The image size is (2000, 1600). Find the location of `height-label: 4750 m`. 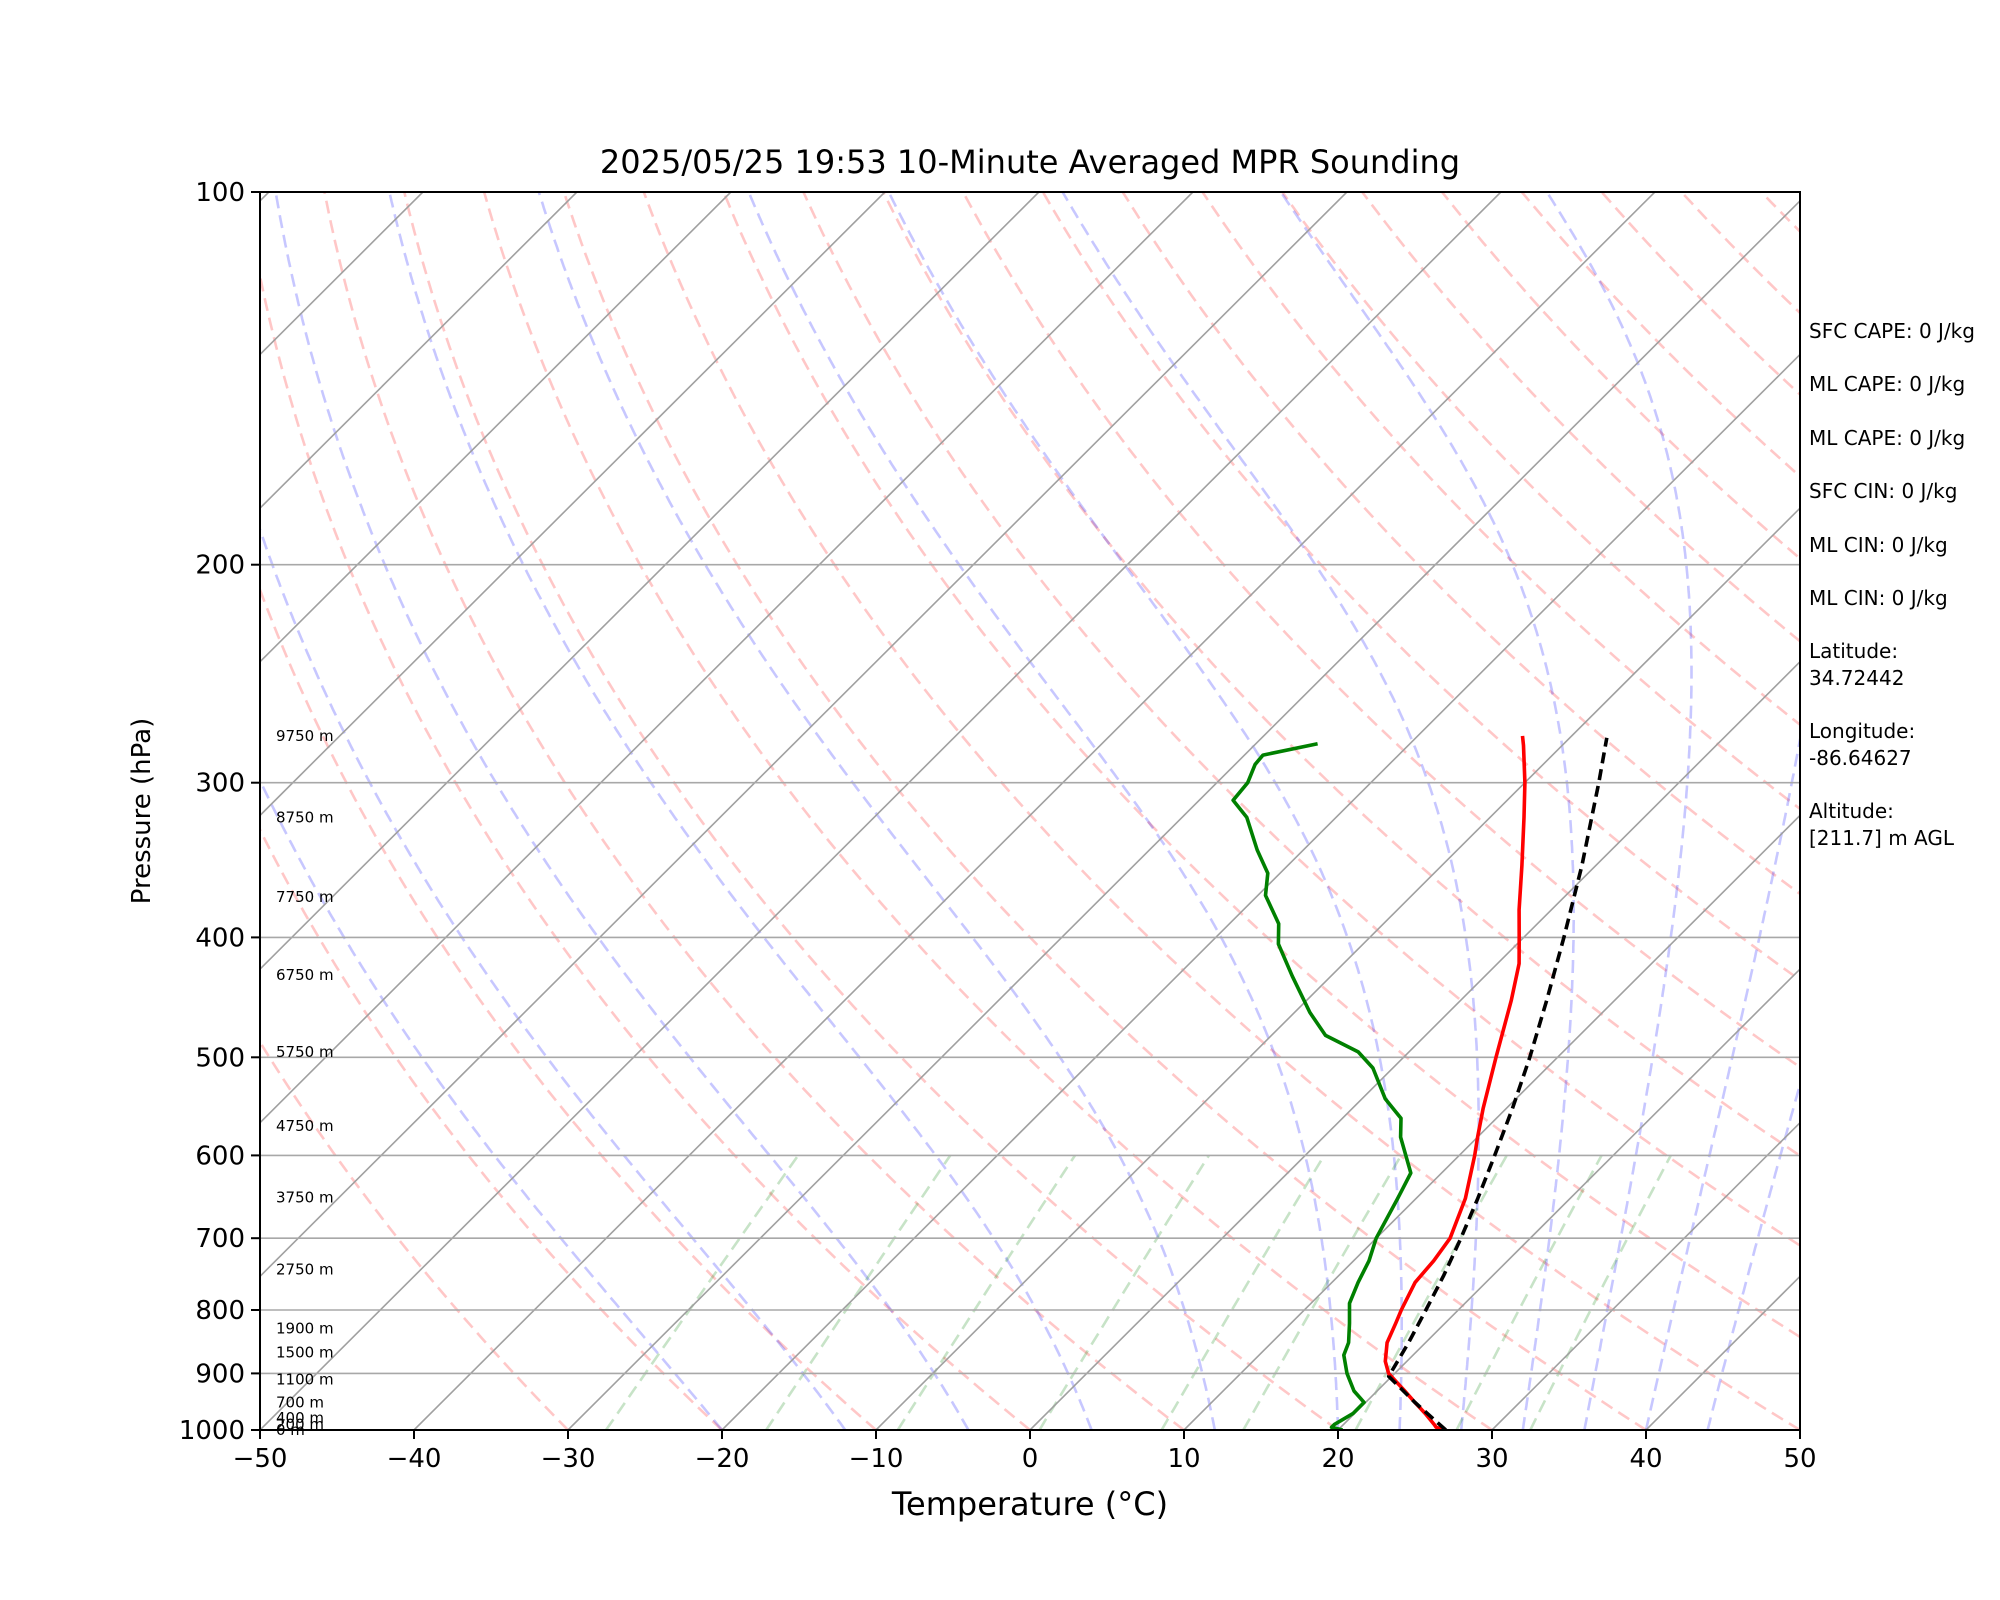

height-label: 4750 m is located at coordinates (305, 1126).